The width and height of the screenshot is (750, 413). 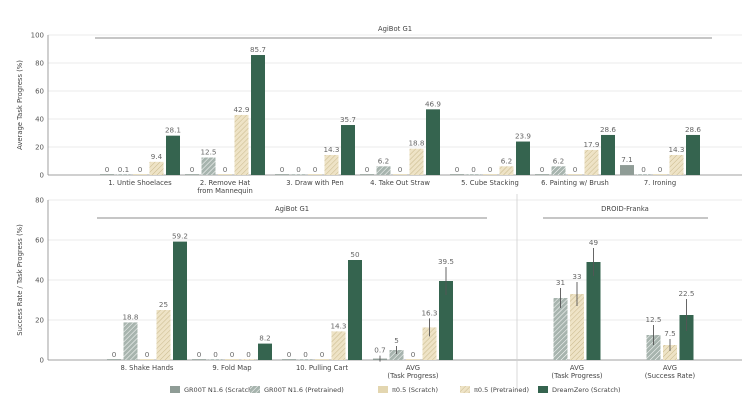 What do you see at coordinates (39, 120) in the screenshot?
I see `y-tick-label: 40` at bounding box center [39, 120].